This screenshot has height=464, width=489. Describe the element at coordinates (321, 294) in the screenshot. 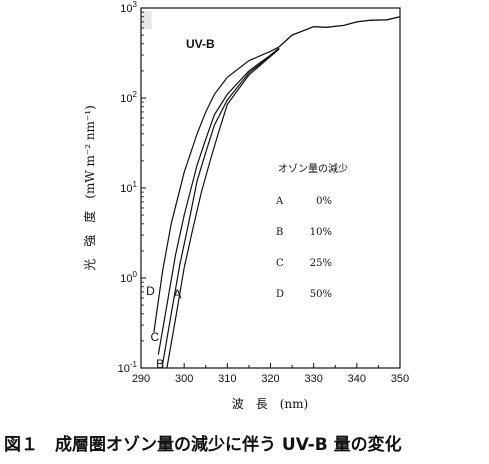

I see `legend-entry-value: 50%` at that location.